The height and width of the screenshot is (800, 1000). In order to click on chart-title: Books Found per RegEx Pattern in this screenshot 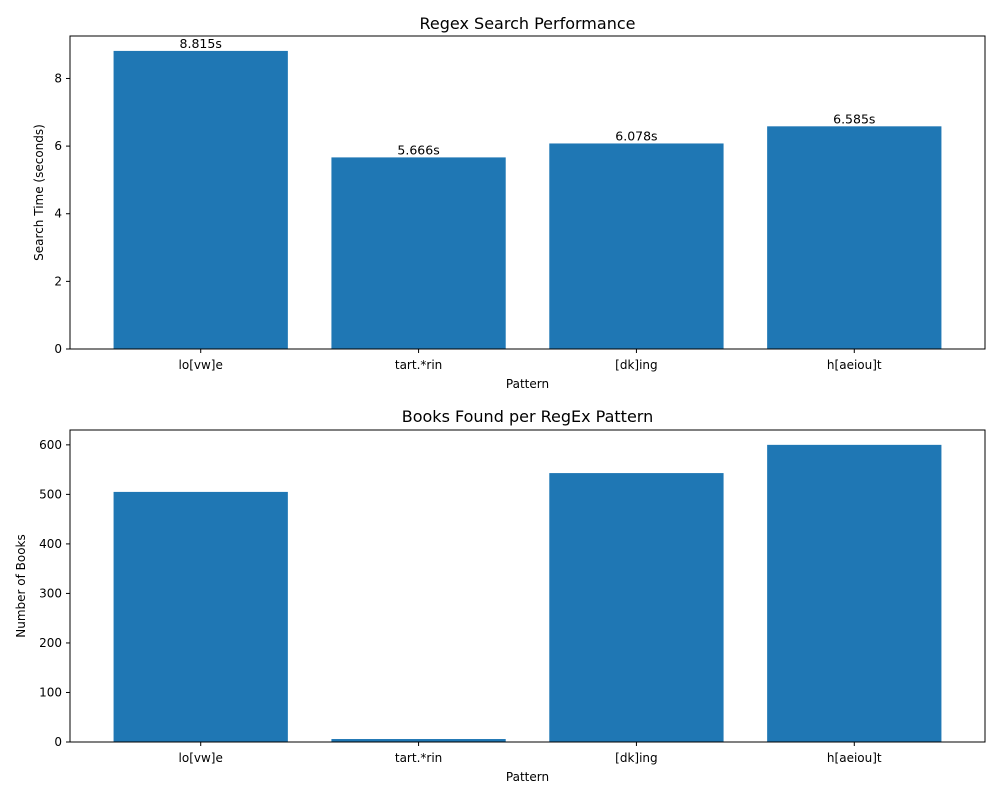, I will do `click(527, 416)`.